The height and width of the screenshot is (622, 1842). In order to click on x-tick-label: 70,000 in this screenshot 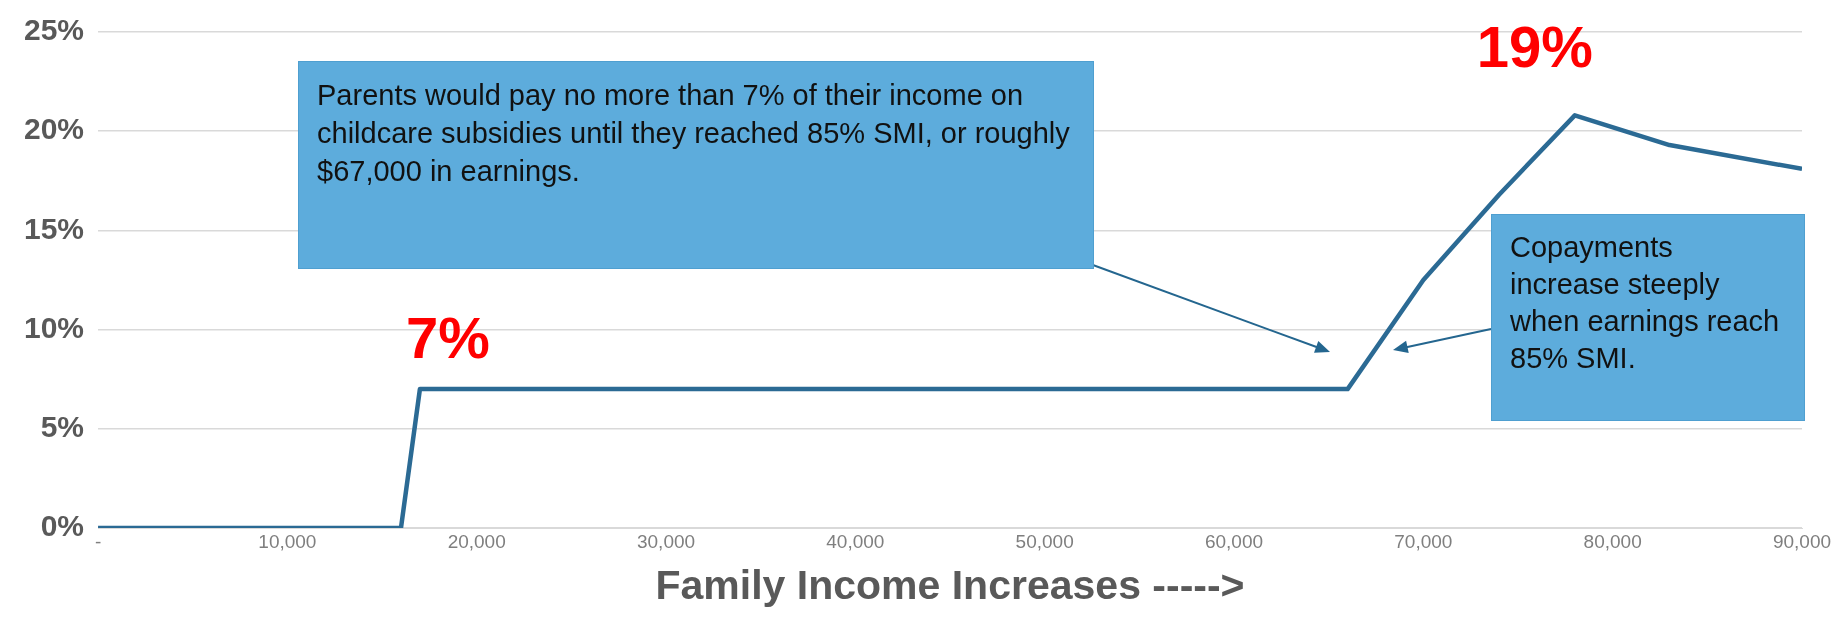, I will do `click(1423, 541)`.